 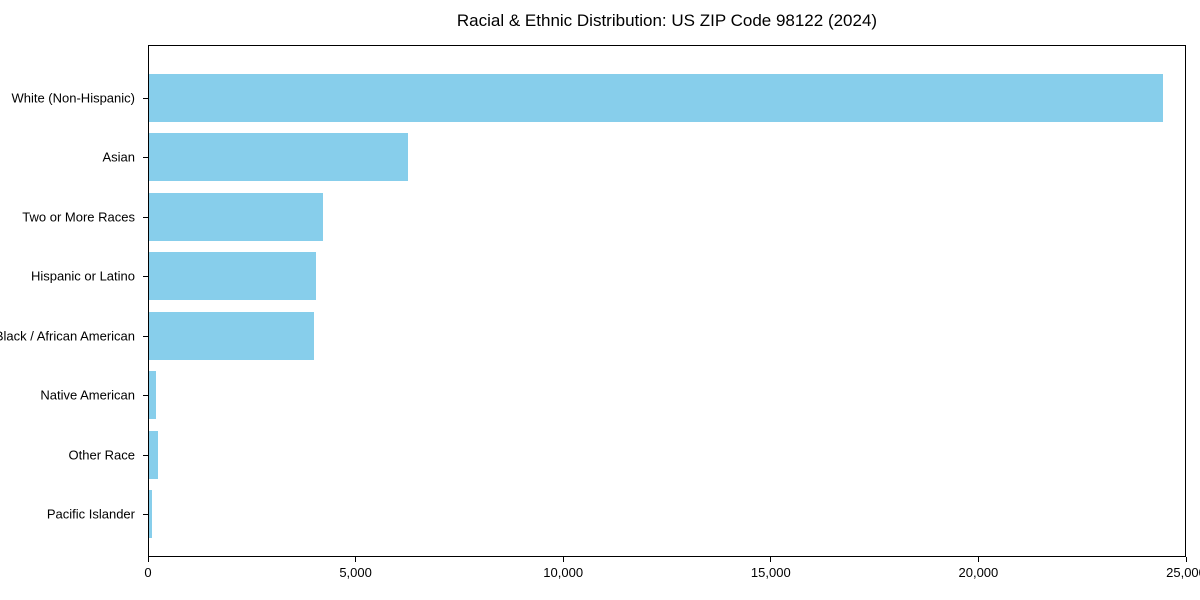 I want to click on y-tick-label-pacific-islander: Pacific Islander, so click(x=90, y=514).